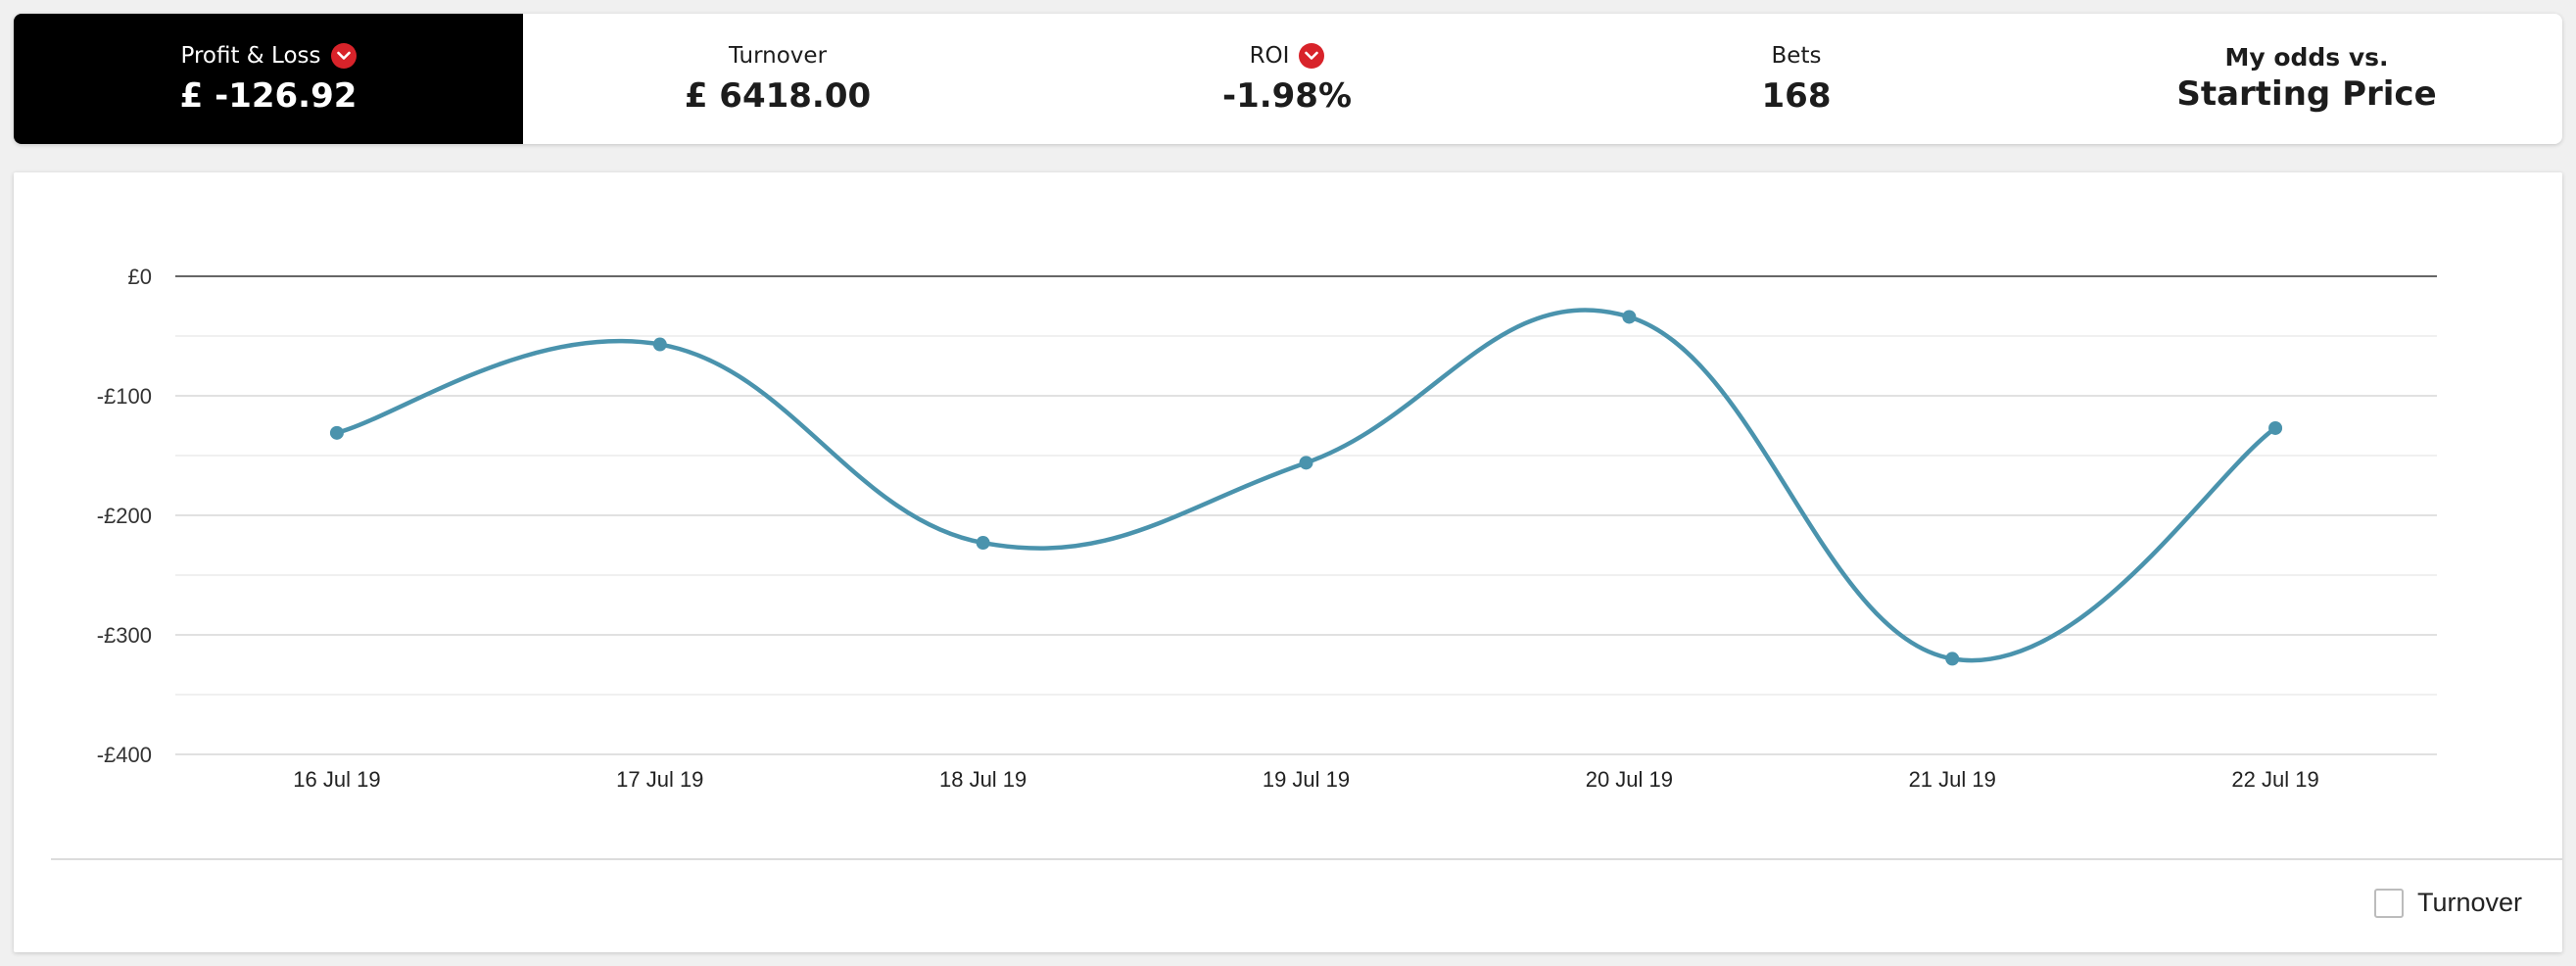 The width and height of the screenshot is (2576, 966). I want to click on stat-profit-loss: Profit & Loss £ -126.92, so click(269, 79).